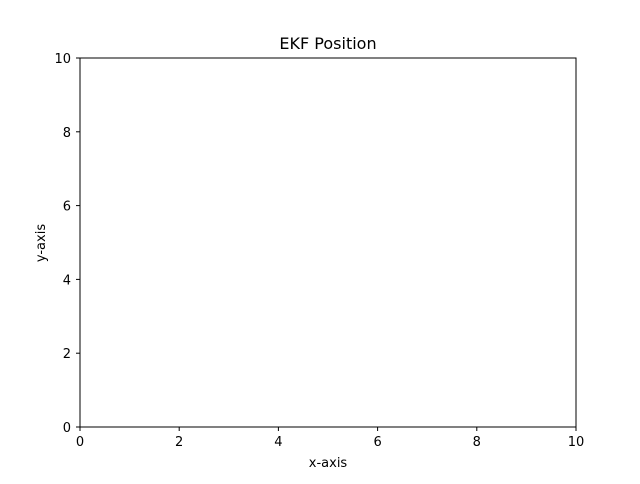  Describe the element at coordinates (328, 463) in the screenshot. I see `x-axis-label: x-axis` at that location.